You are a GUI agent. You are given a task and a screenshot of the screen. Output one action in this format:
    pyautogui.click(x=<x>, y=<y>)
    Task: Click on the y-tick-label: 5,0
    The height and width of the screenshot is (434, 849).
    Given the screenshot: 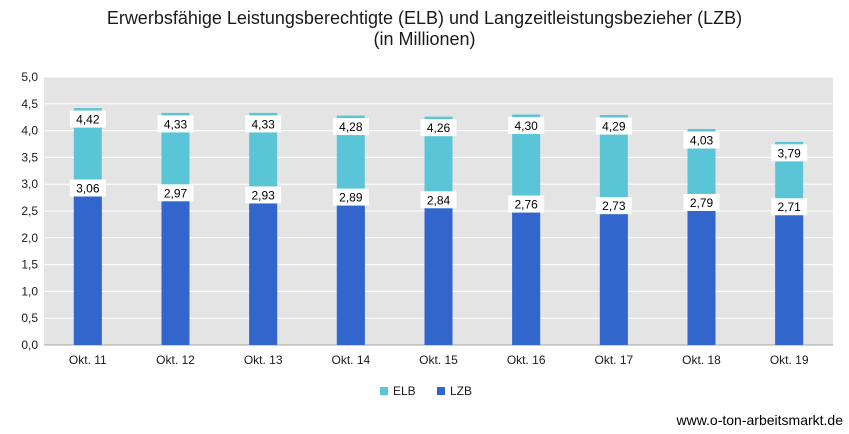 What is the action you would take?
    pyautogui.click(x=29, y=77)
    